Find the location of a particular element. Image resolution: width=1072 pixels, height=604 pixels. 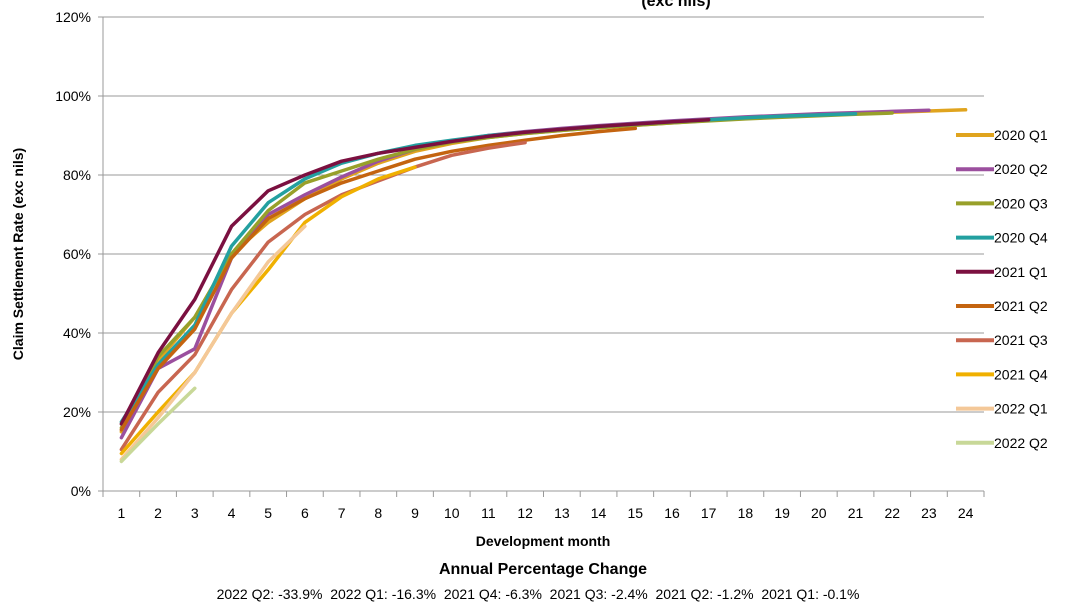

x-tick-label: 15 is located at coordinates (635, 513).